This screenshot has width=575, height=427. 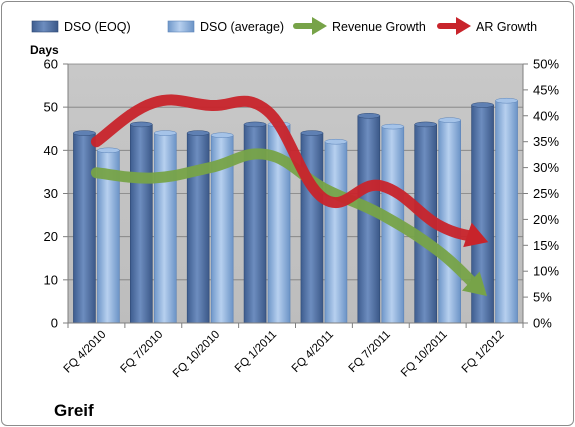 I want to click on legend-swatch-dso-average, so click(x=181, y=26).